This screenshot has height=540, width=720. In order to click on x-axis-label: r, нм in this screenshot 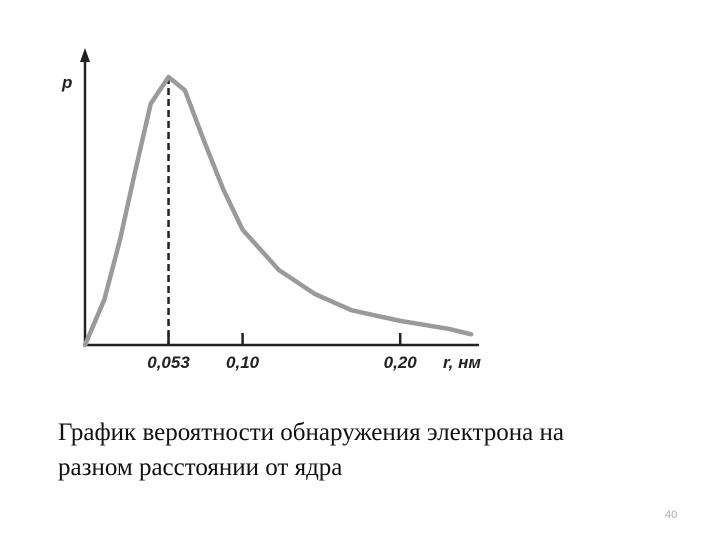, I will do `click(462, 362)`.